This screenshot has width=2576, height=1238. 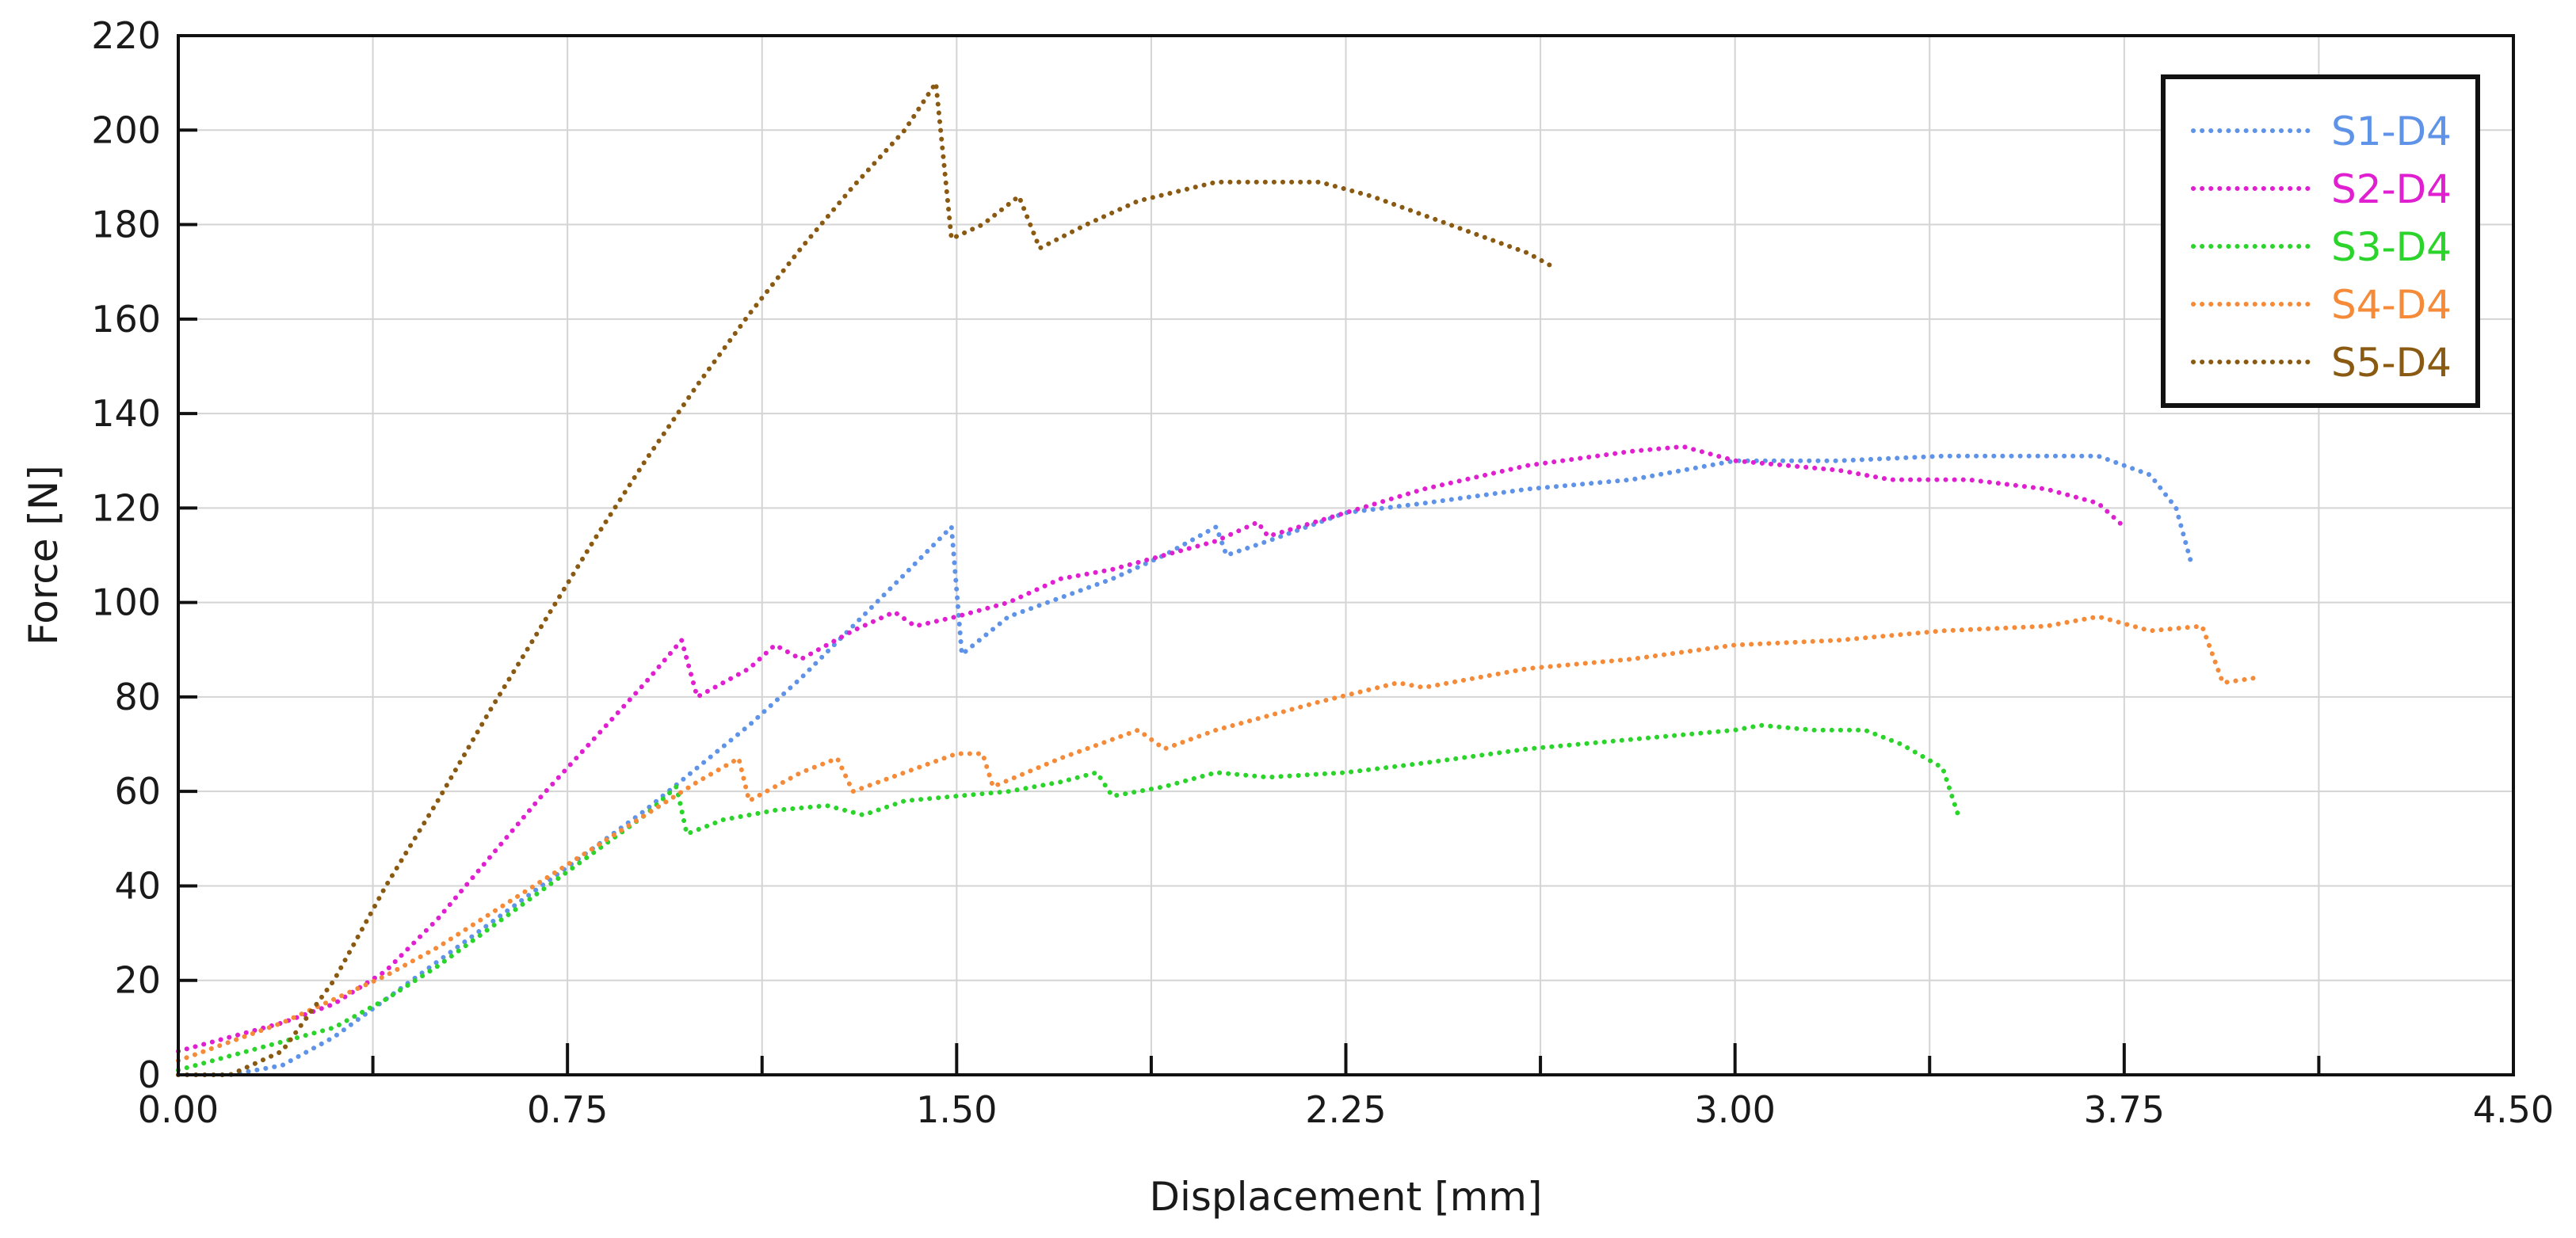 I want to click on legend-box, so click(x=2320, y=241).